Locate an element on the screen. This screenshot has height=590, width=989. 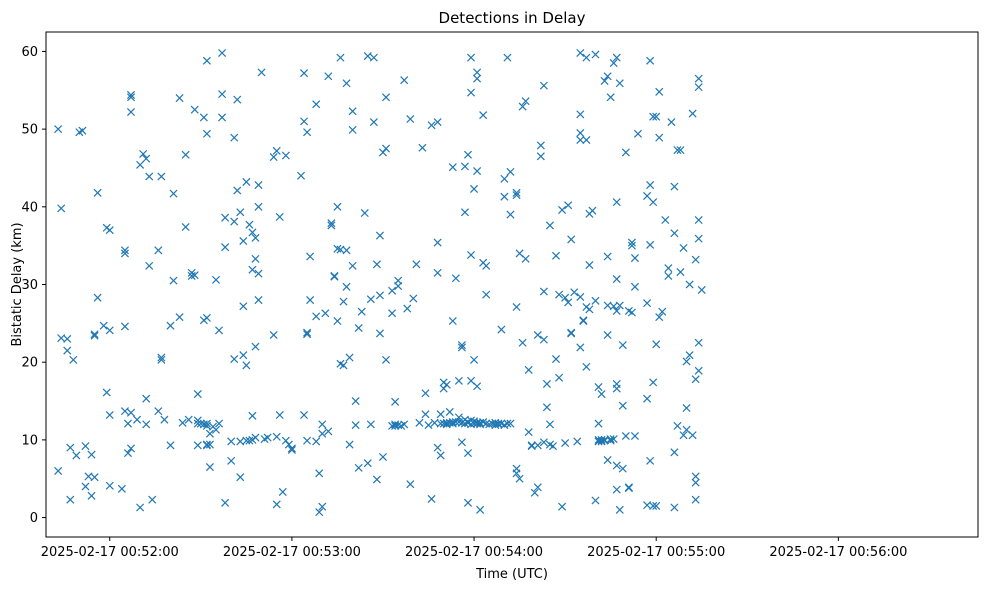
y-tick-label: 40 is located at coordinates (29, 207).